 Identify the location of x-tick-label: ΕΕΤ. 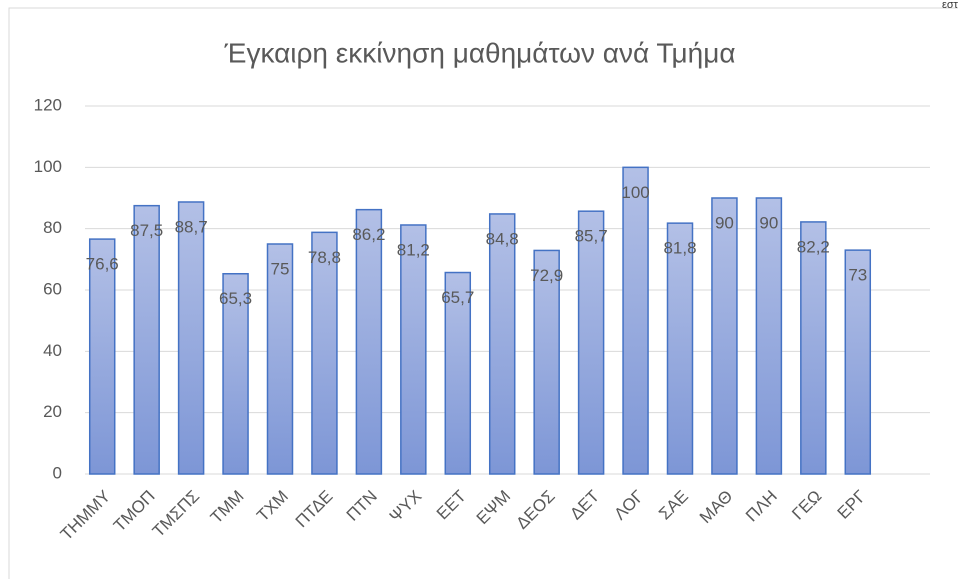
(451, 505).